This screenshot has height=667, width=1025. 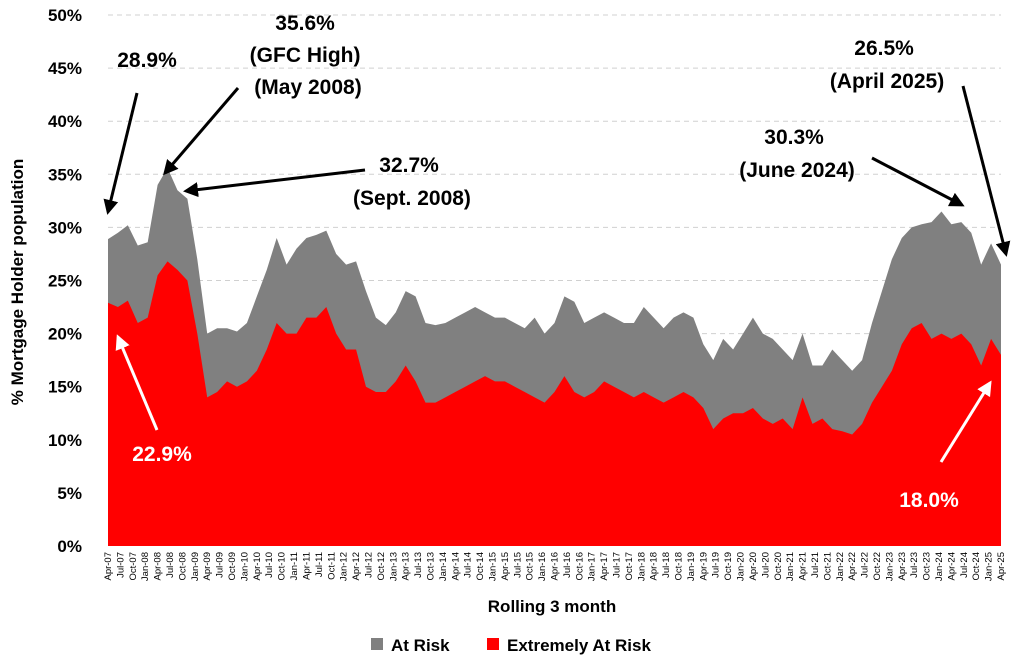 I want to click on x-tick-label: Jul-15, so click(x=517, y=565).